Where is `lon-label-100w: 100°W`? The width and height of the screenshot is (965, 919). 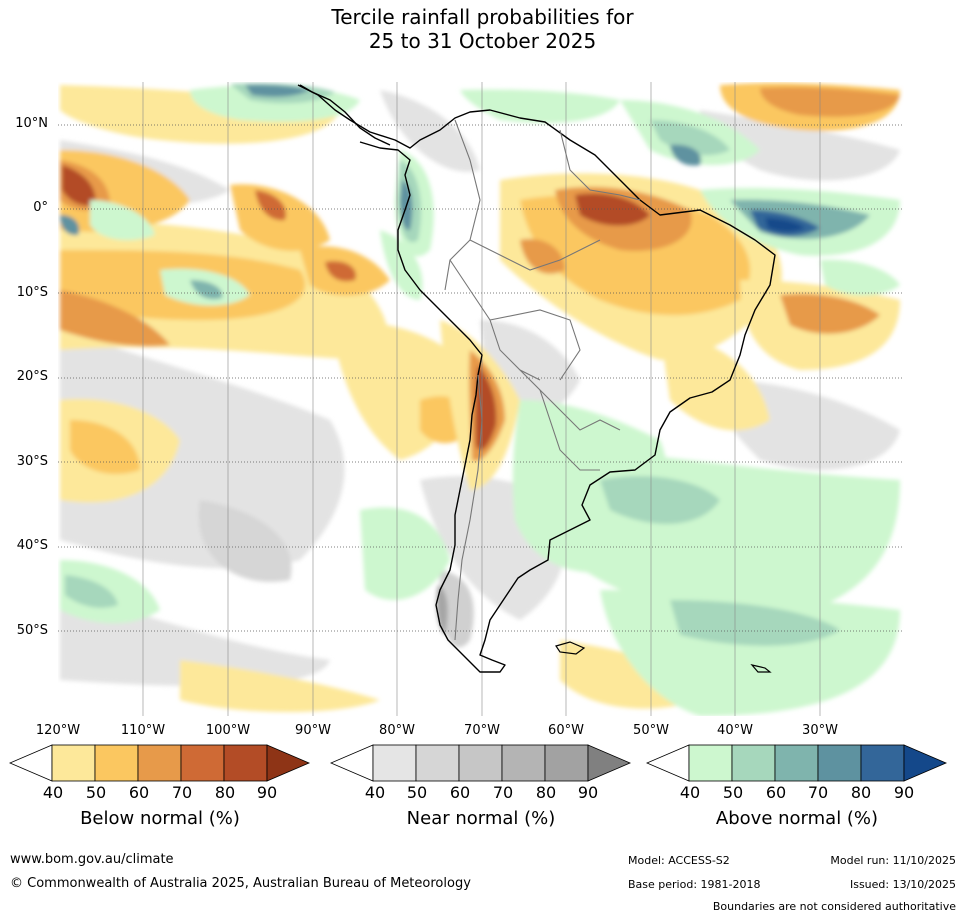 lon-label-100w: 100°W is located at coordinates (228, 730).